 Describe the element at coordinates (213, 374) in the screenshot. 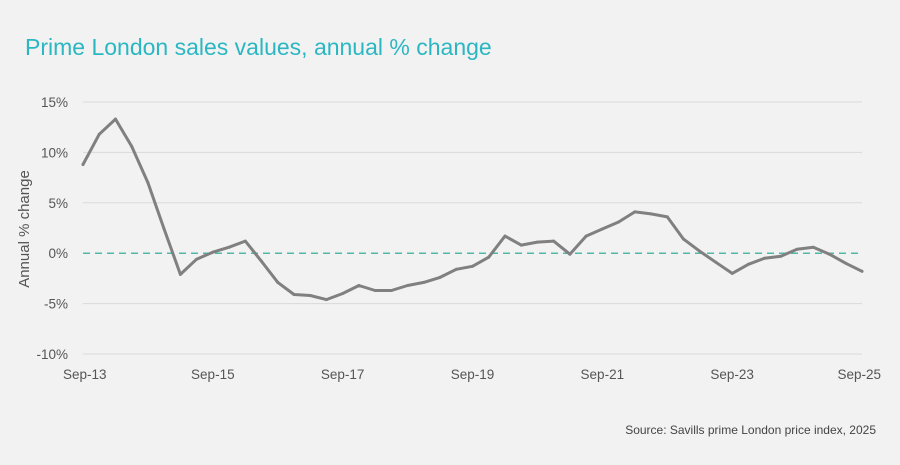

I see `x-tick-label: Sep-15` at that location.